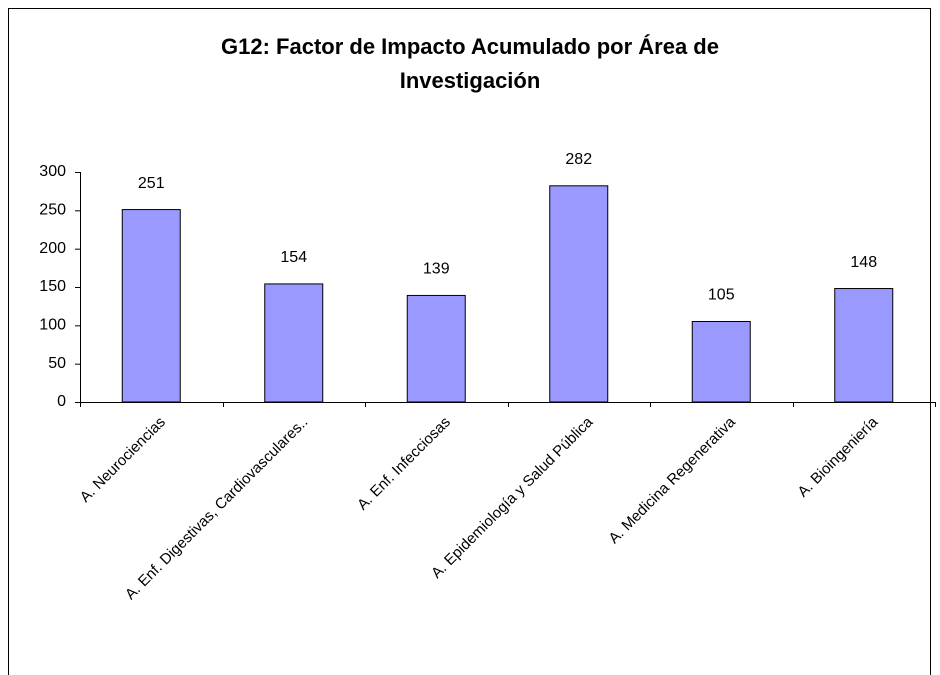  Describe the element at coordinates (123, 460) in the screenshot. I see `x-tick-label: A. Neurociencias` at that location.